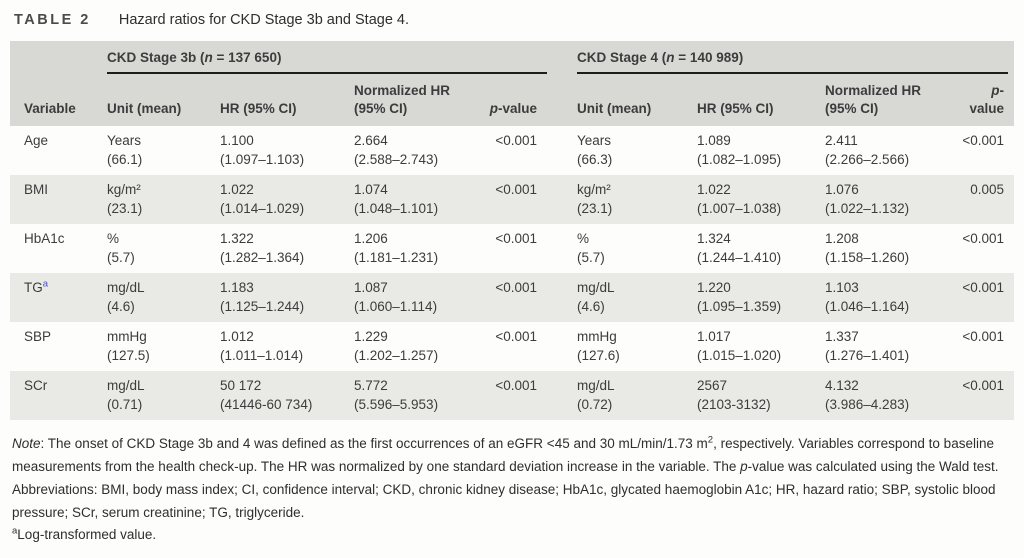  What do you see at coordinates (739, 199) in the screenshot?
I see `hr-ci-cell-s4: 1.022 (1.007–1.038)` at bounding box center [739, 199].